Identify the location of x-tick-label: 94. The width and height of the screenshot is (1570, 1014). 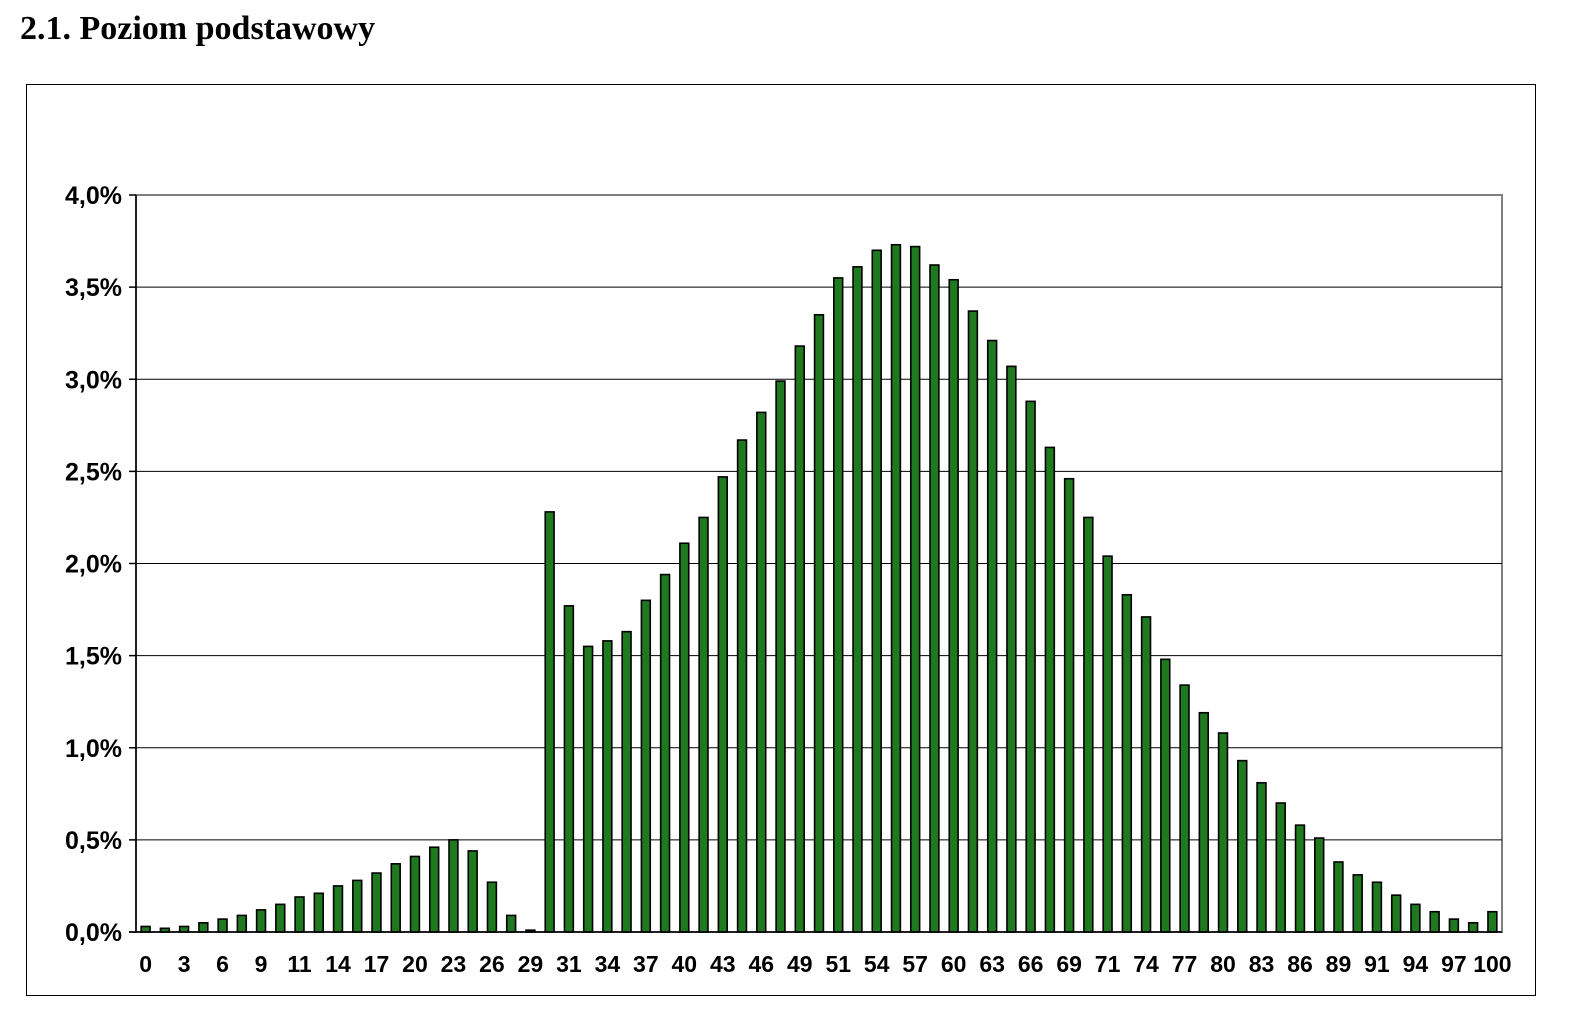
(1416, 964).